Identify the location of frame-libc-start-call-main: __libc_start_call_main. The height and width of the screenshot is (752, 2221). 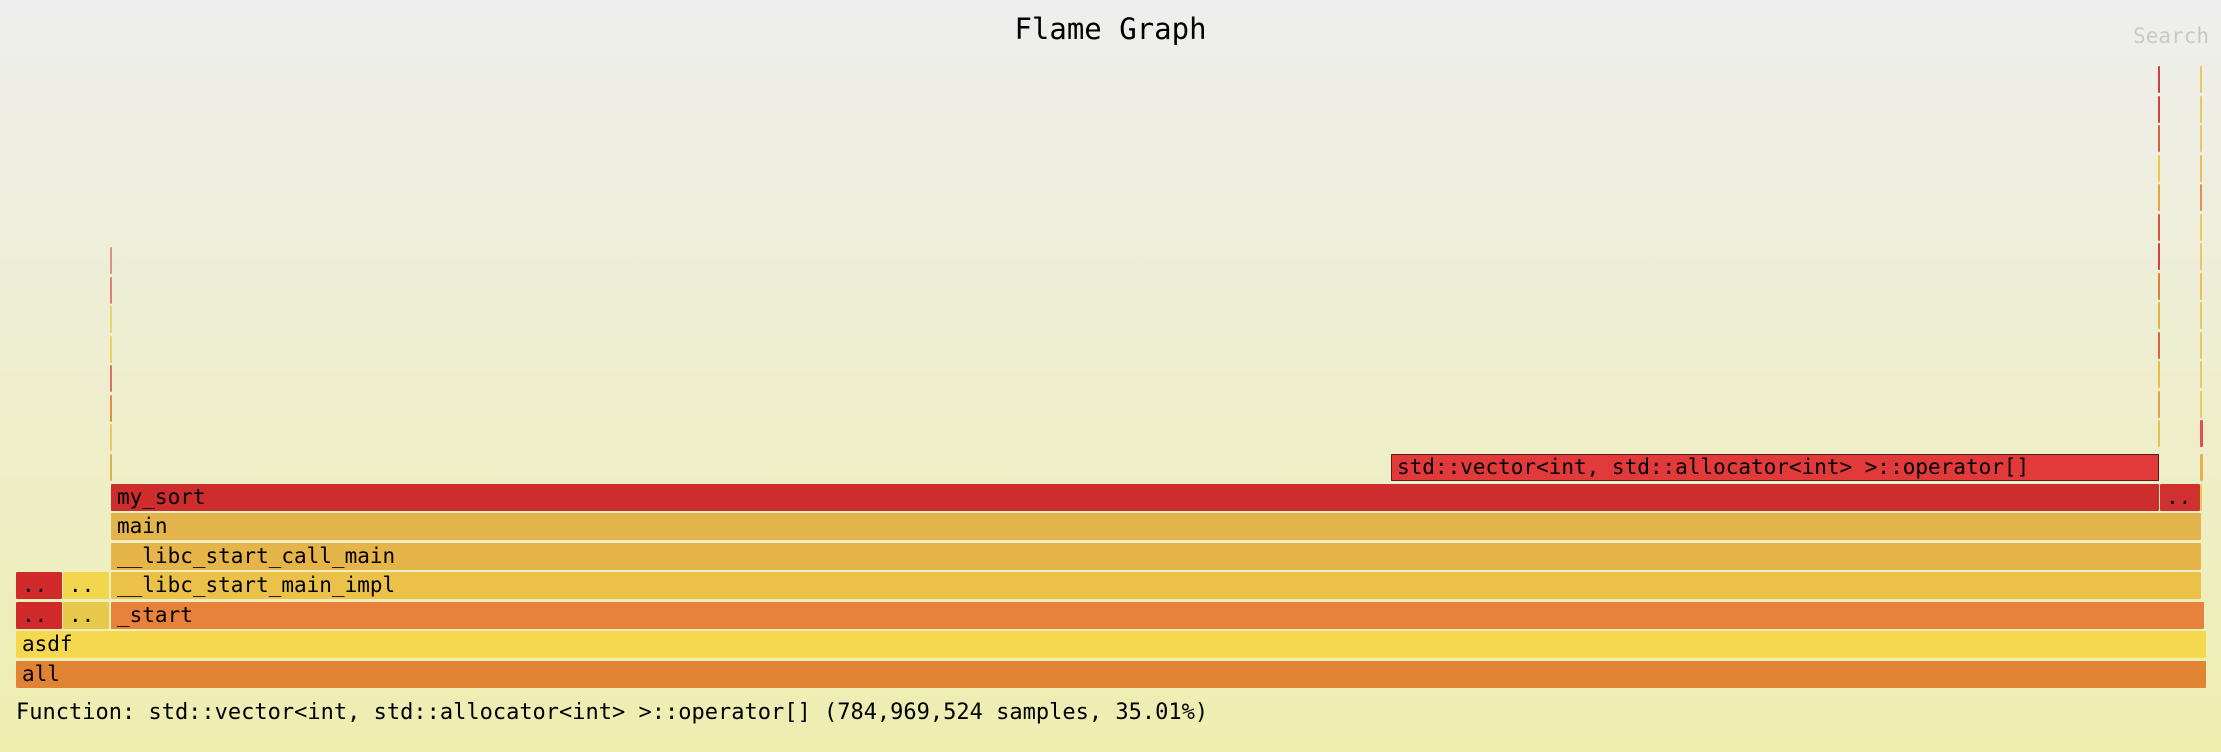
(1156, 556).